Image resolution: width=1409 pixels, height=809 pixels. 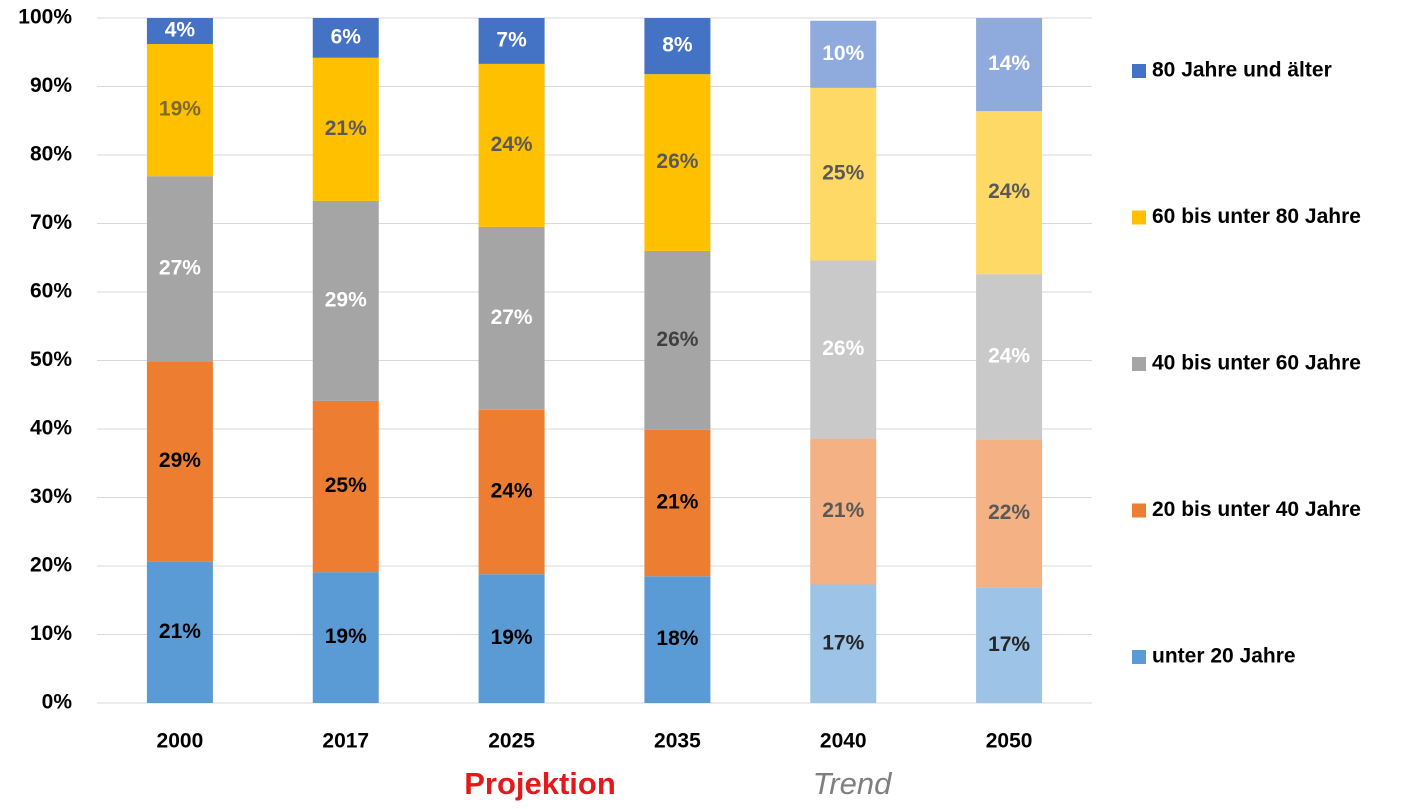 I want to click on y-tick-label: 70%, so click(x=51, y=222).